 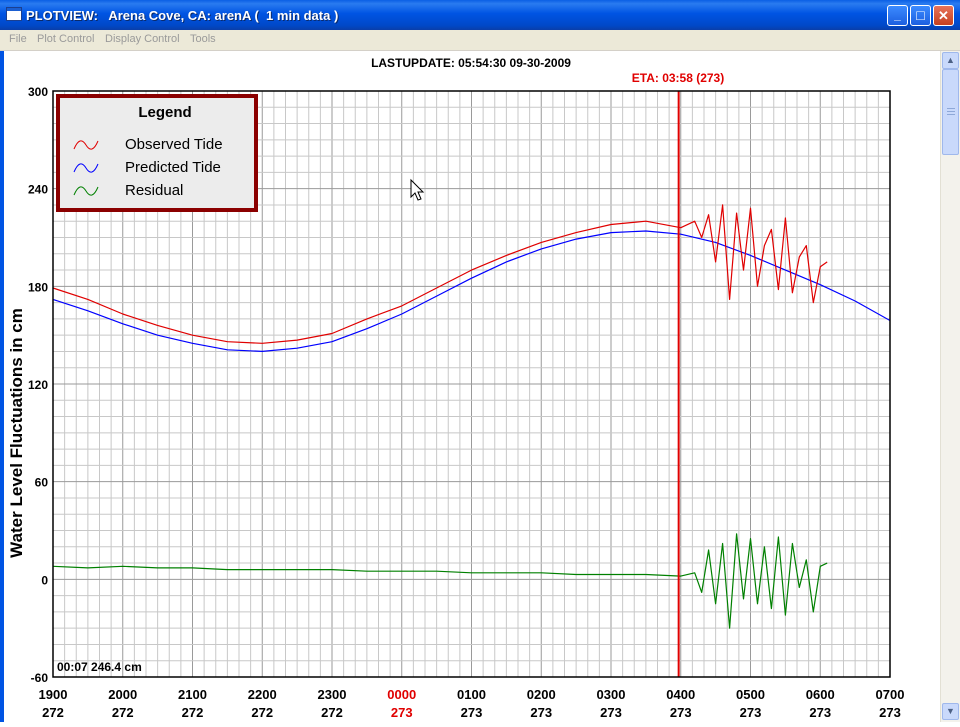 I want to click on minimize-button: _, so click(x=897, y=15).